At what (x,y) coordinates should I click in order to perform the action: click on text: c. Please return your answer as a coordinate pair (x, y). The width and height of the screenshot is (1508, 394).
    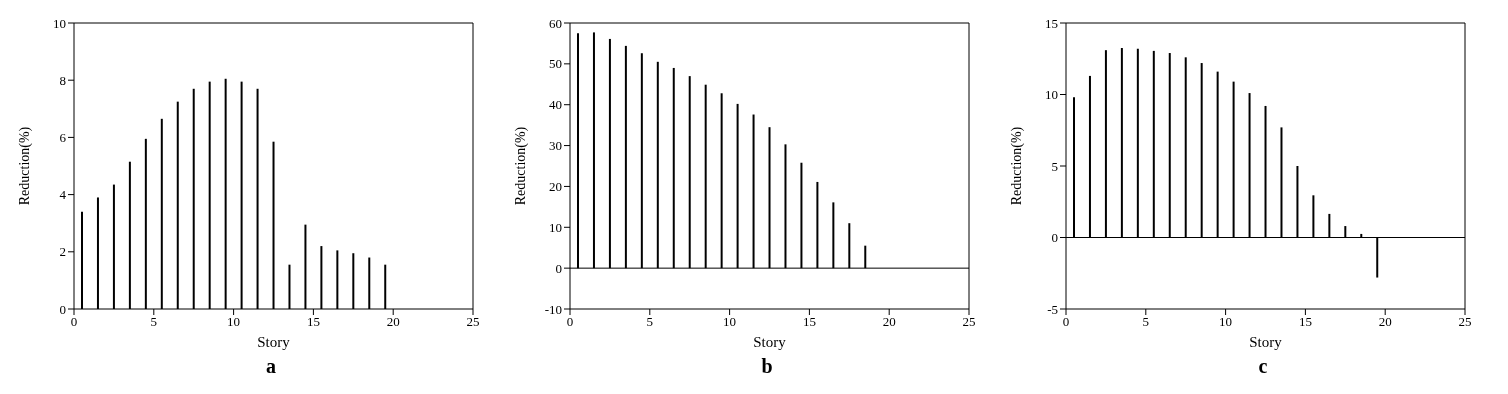
    Looking at the image, I should click on (1262, 366).